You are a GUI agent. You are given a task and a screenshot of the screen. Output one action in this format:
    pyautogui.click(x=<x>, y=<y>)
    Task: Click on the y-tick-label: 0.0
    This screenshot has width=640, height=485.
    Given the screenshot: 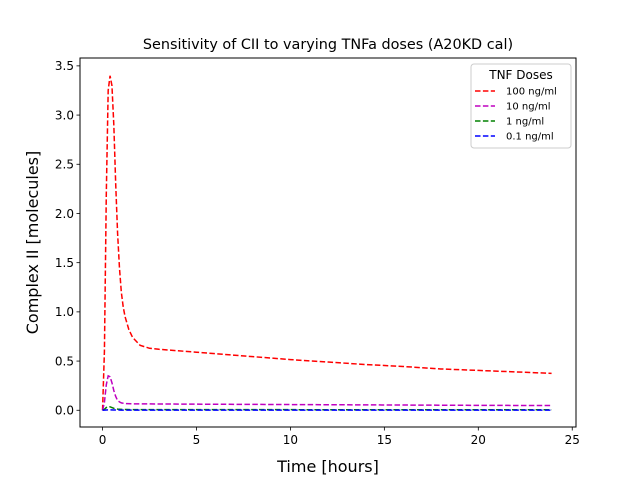 What is the action you would take?
    pyautogui.click(x=64, y=411)
    